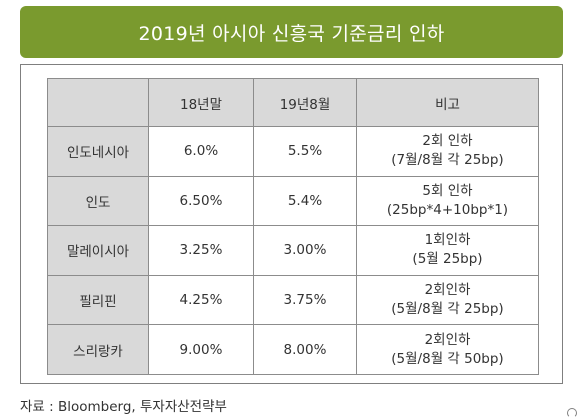  I want to click on note-cell: 1회인하 (5월 25bp), so click(447, 250).